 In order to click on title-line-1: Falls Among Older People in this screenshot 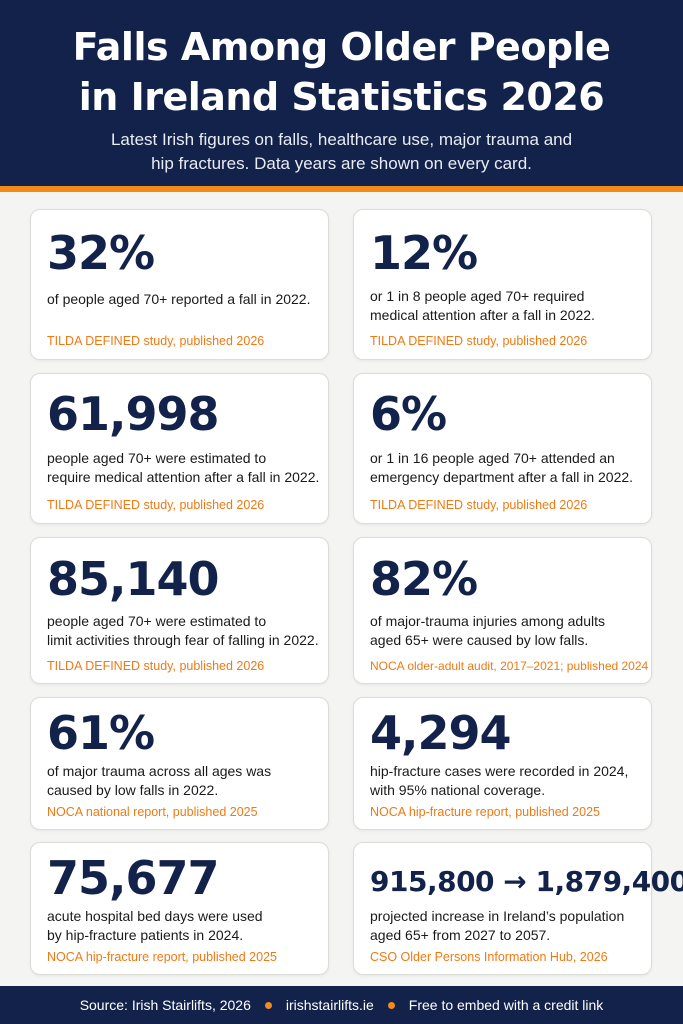, I will do `click(341, 47)`.